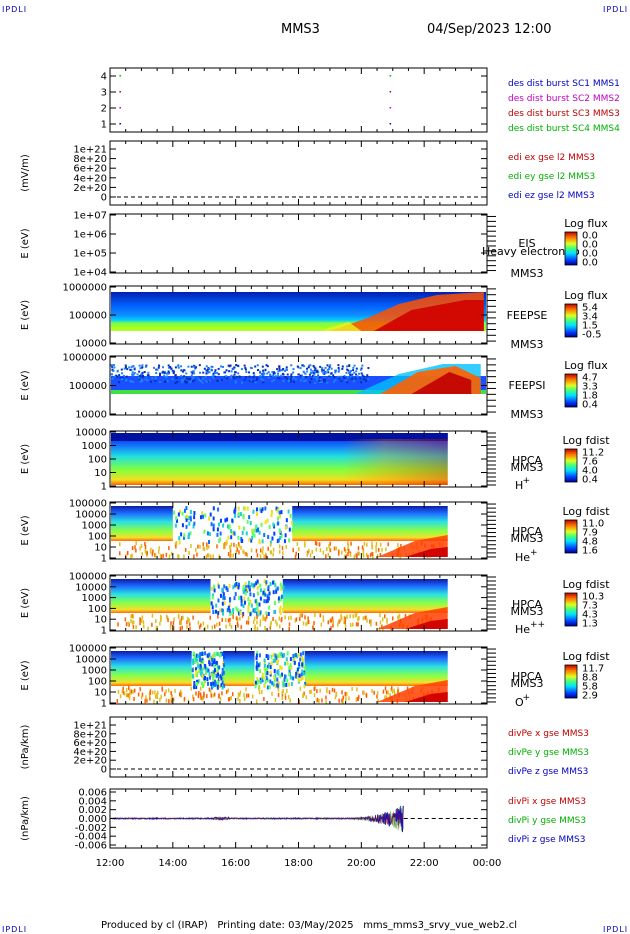 The width and height of the screenshot is (630, 934). What do you see at coordinates (91, 837) in the screenshot?
I see `panel-divpi-ytick-label: -0.004` at bounding box center [91, 837].